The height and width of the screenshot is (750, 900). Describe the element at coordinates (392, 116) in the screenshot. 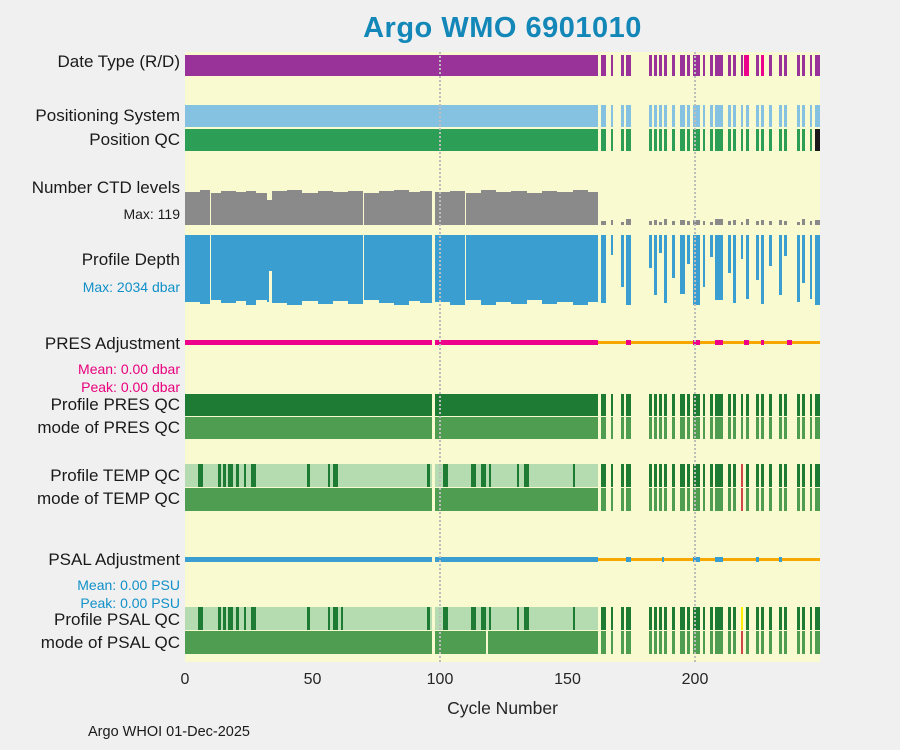

I see `positioning-system-solid` at that location.